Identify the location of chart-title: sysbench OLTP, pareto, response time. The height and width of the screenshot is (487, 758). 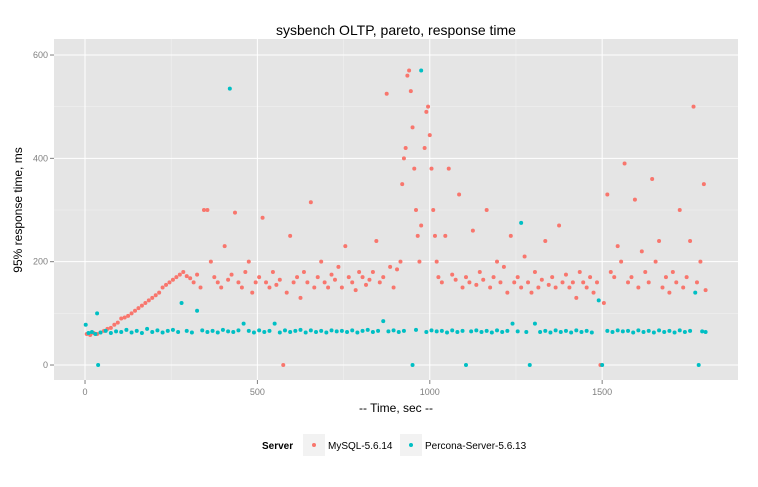
(396, 30).